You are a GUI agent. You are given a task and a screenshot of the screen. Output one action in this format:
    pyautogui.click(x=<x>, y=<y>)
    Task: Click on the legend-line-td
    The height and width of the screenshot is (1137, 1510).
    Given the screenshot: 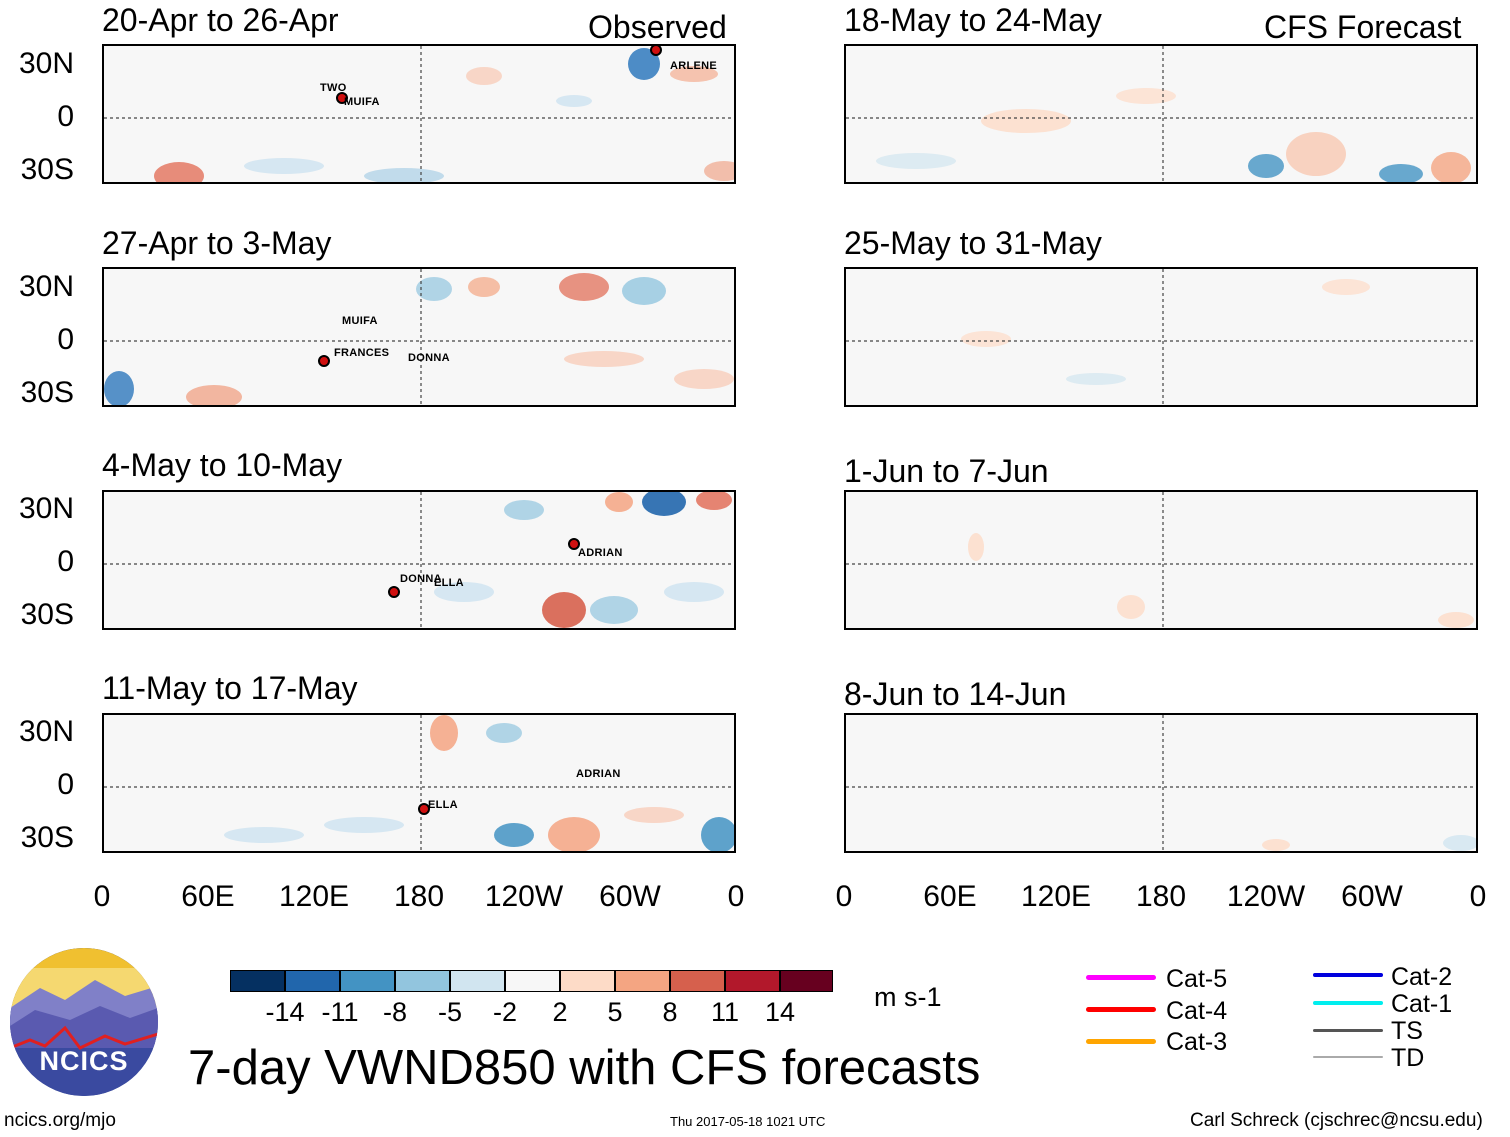 What is the action you would take?
    pyautogui.click(x=1348, y=1057)
    